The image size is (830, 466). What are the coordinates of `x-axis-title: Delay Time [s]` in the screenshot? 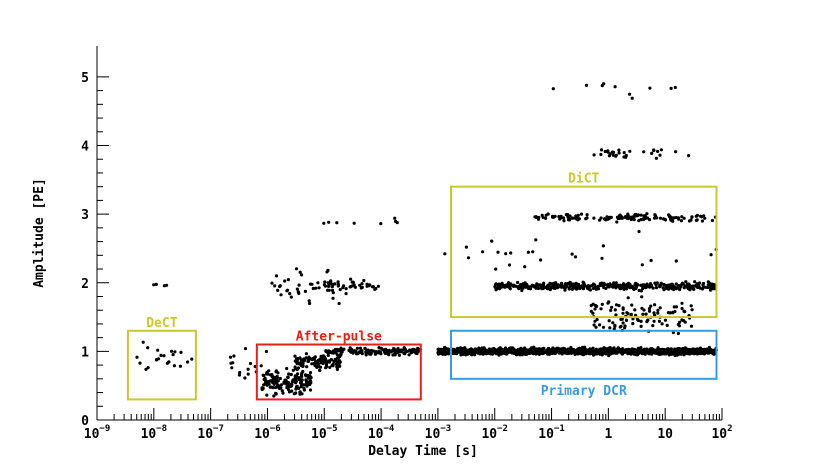 It's located at (423, 451).